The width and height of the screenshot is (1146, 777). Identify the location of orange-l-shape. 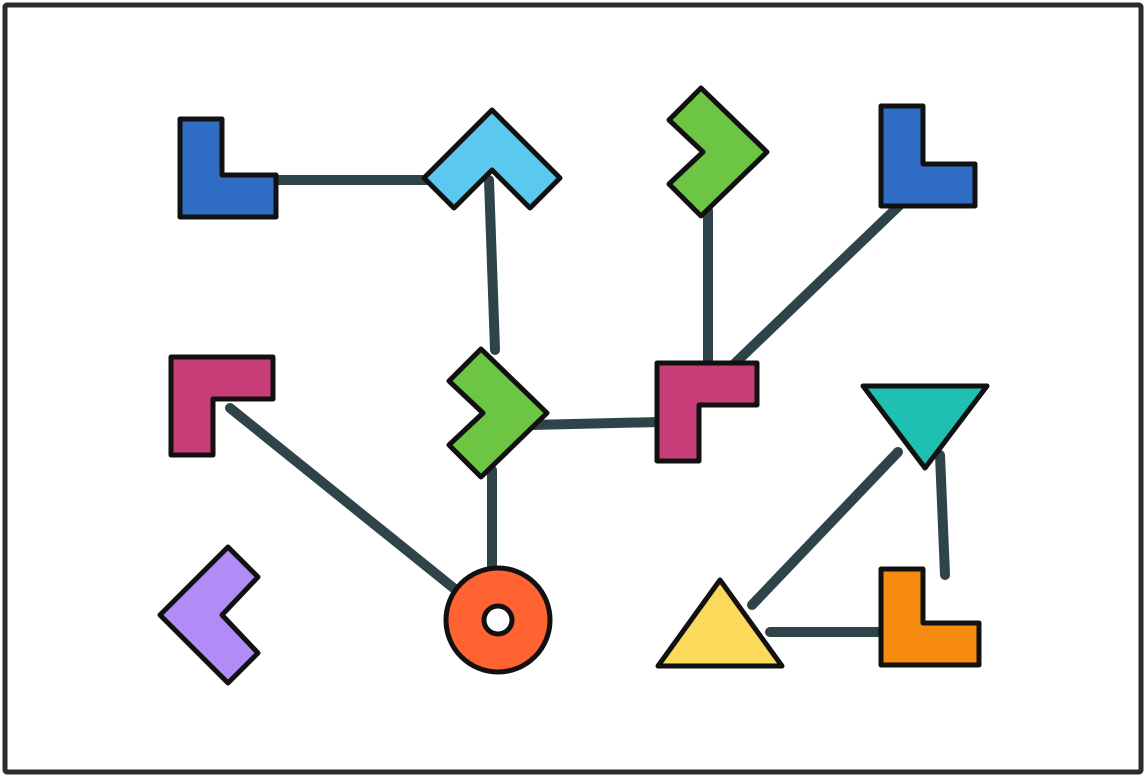
(930, 617).